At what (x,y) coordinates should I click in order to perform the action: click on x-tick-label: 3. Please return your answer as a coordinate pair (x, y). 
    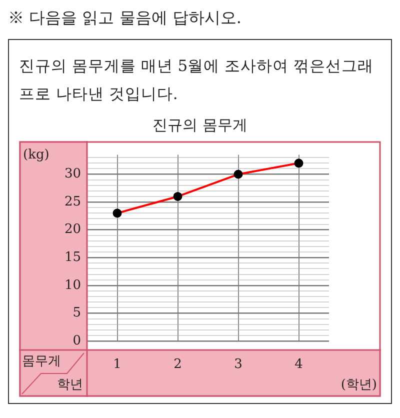
    Looking at the image, I should click on (238, 364).